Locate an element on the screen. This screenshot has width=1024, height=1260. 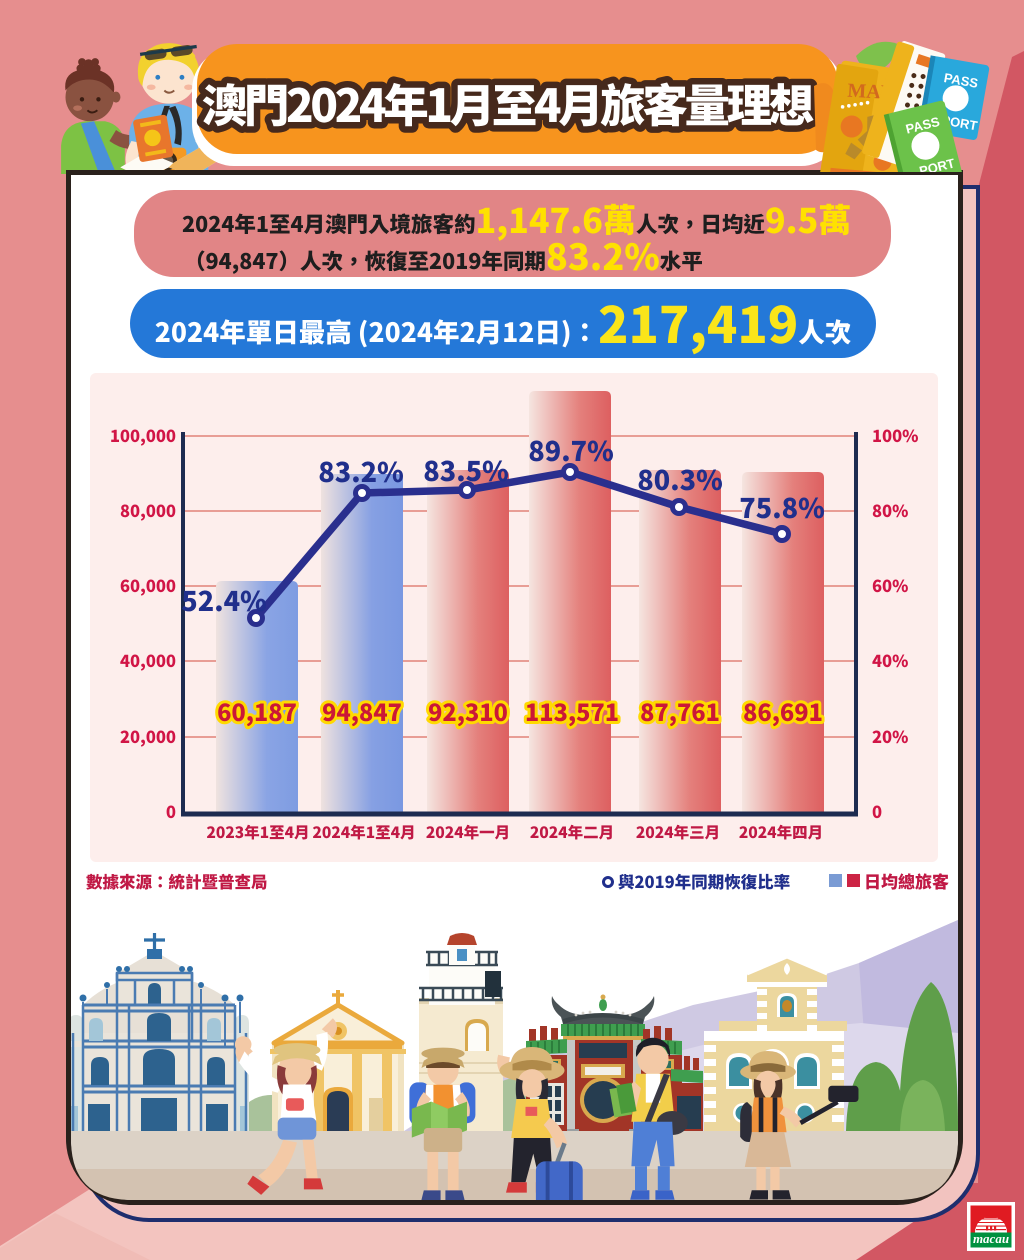
svg-text: PASS is located at coordinates (961, 80).